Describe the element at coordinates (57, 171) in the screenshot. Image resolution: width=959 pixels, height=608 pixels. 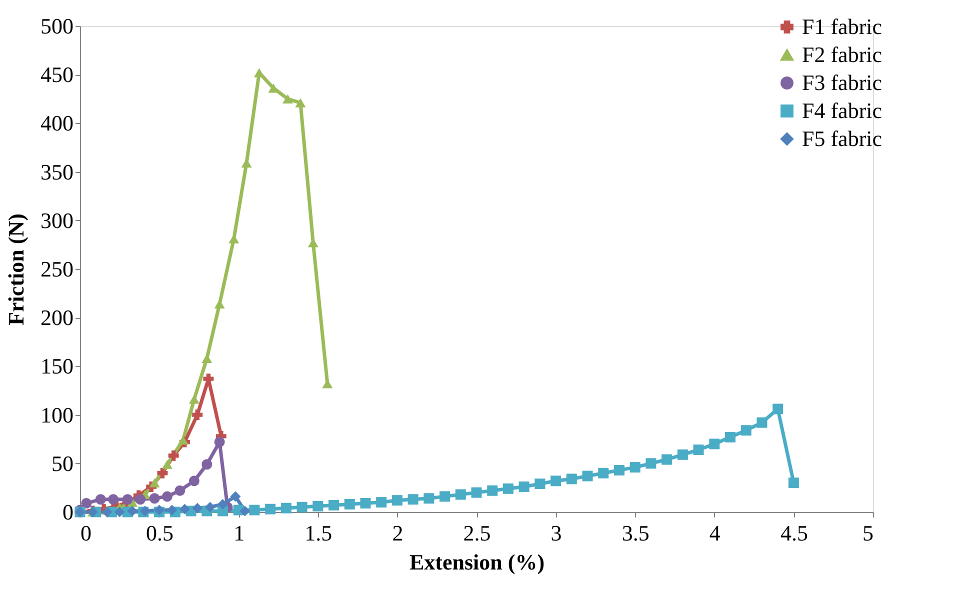
I see `y-tick-label: 350` at that location.